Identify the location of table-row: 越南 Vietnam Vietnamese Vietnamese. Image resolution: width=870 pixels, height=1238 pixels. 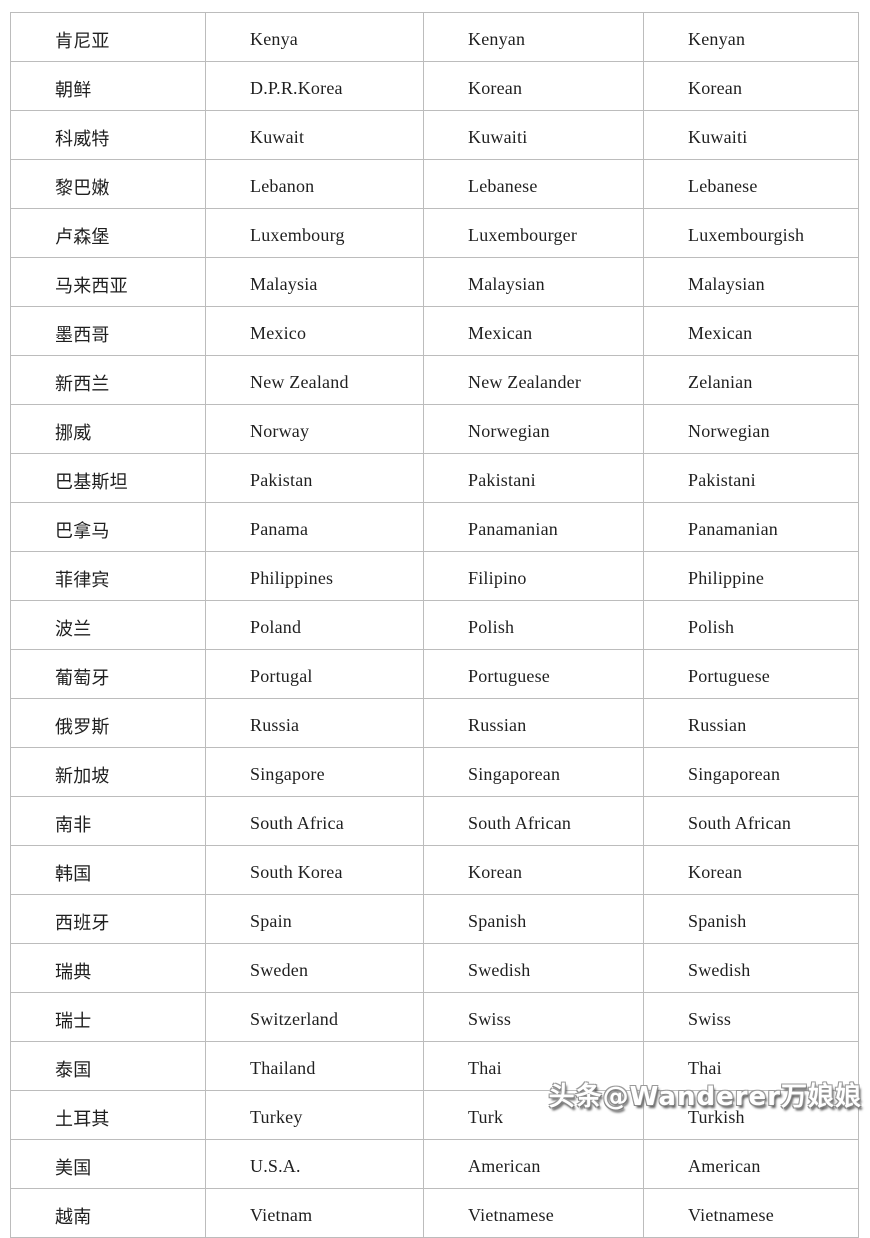
(434, 1213).